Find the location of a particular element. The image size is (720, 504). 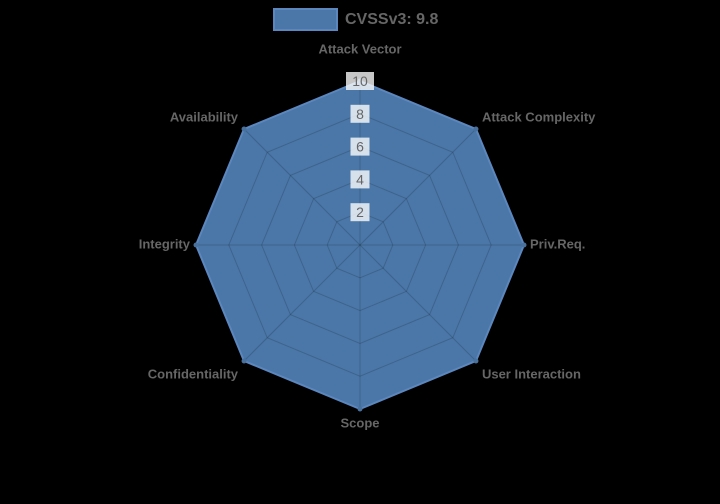

grid-ring is located at coordinates (360, 245).